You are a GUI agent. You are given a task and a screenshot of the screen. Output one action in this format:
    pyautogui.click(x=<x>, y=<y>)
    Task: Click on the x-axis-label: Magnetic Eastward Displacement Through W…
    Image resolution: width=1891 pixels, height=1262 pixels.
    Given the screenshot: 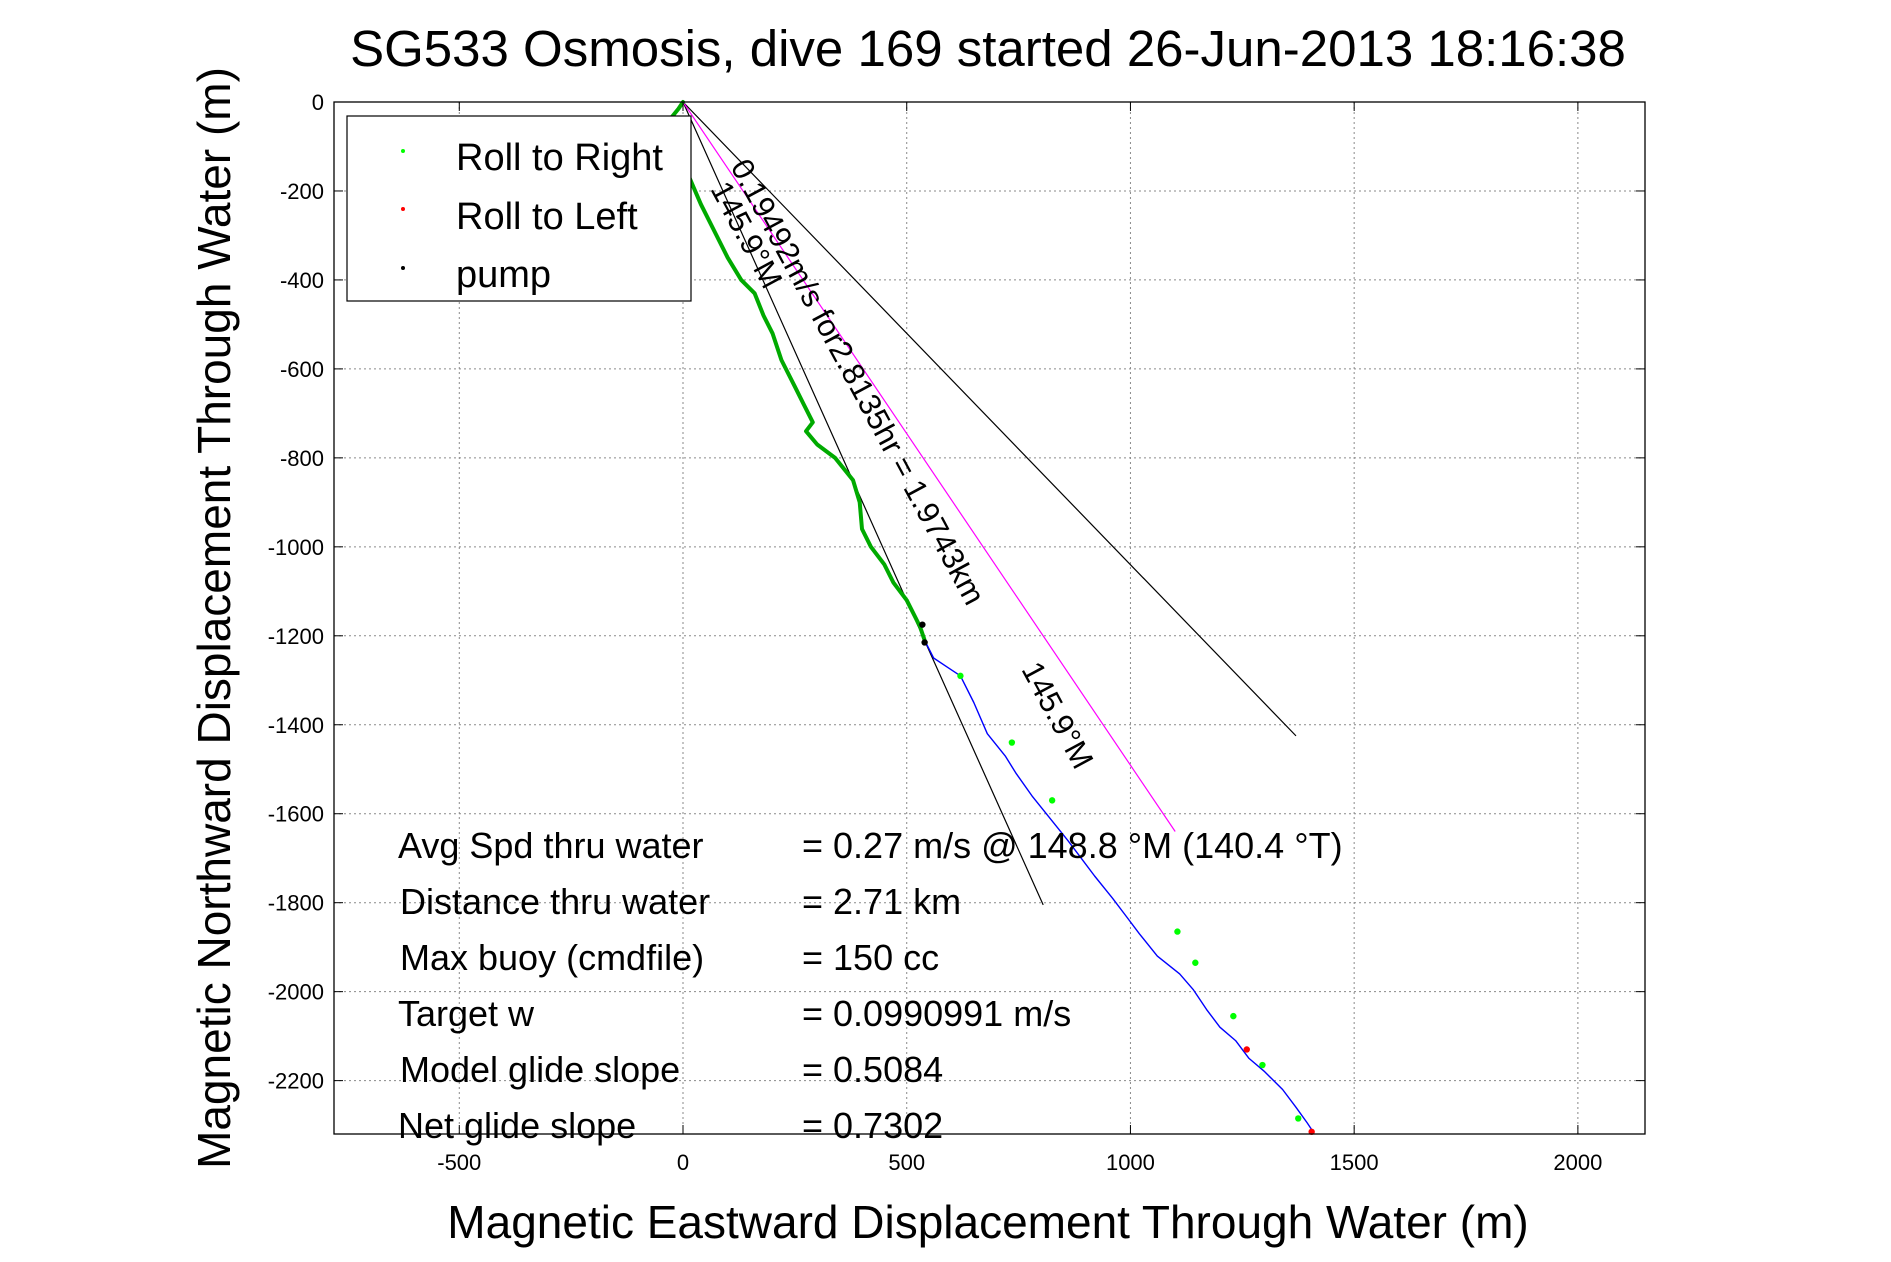 What is the action you would take?
    pyautogui.click(x=987, y=1222)
    